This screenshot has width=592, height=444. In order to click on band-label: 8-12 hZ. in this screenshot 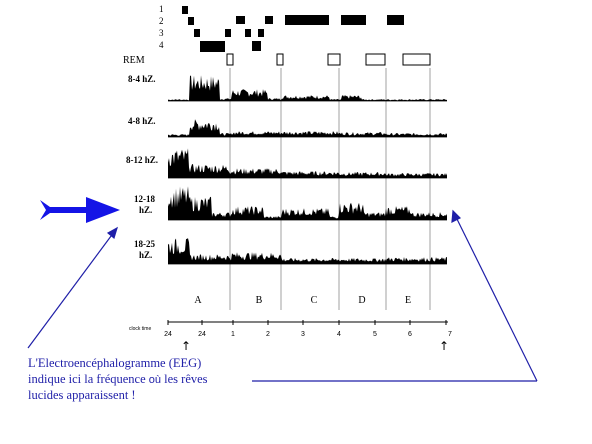, I will do `click(142, 160)`.